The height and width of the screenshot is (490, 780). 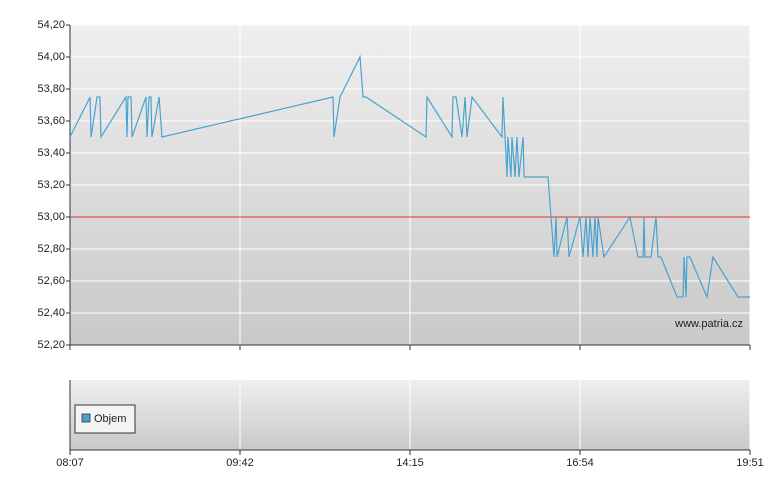 I want to click on y-tick-label: 53,20, so click(x=51, y=185).